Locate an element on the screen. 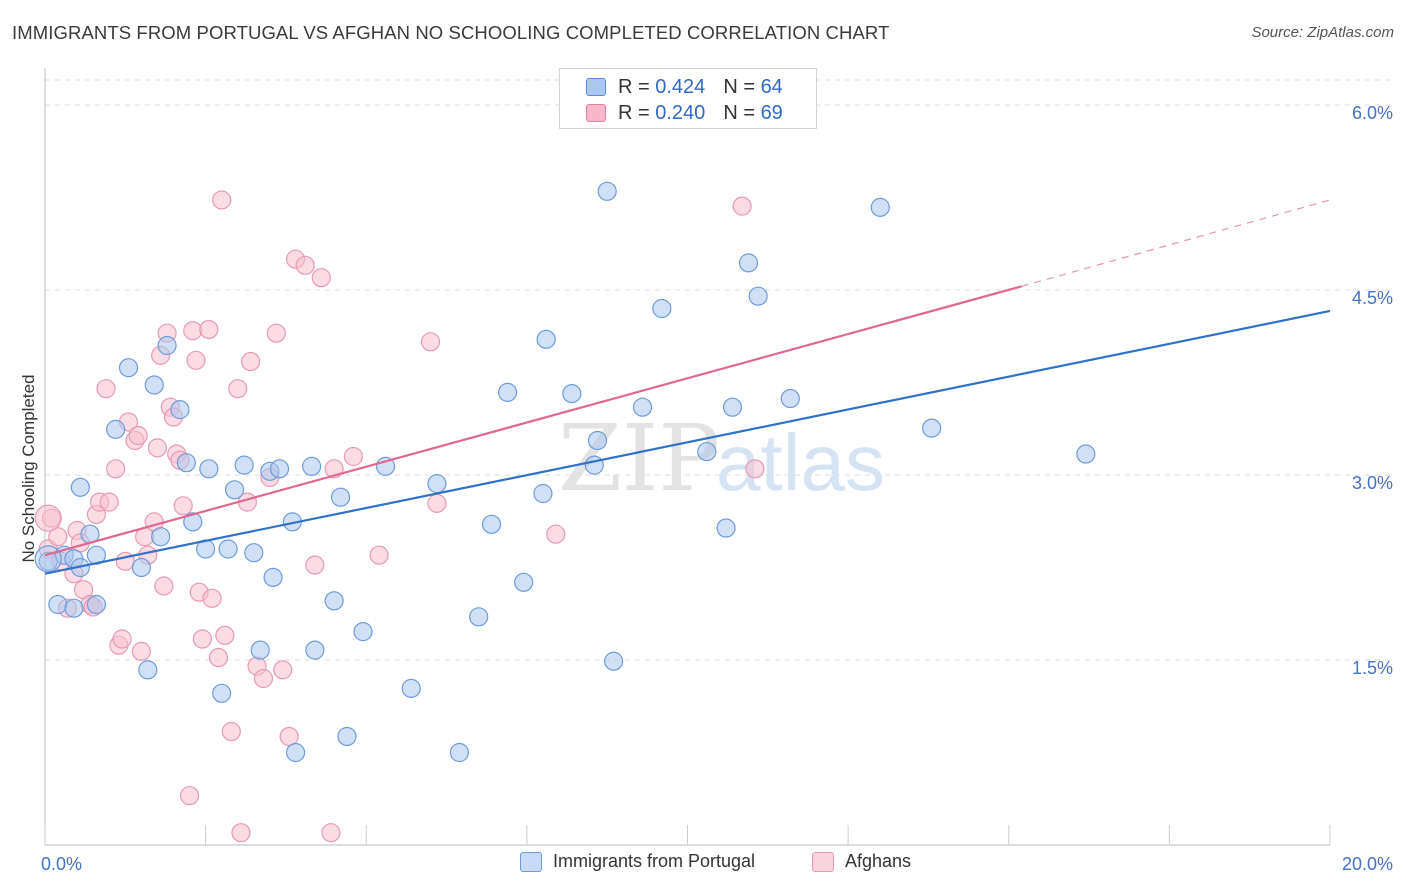  legend-swatch-pink is located at coordinates (596, 113).